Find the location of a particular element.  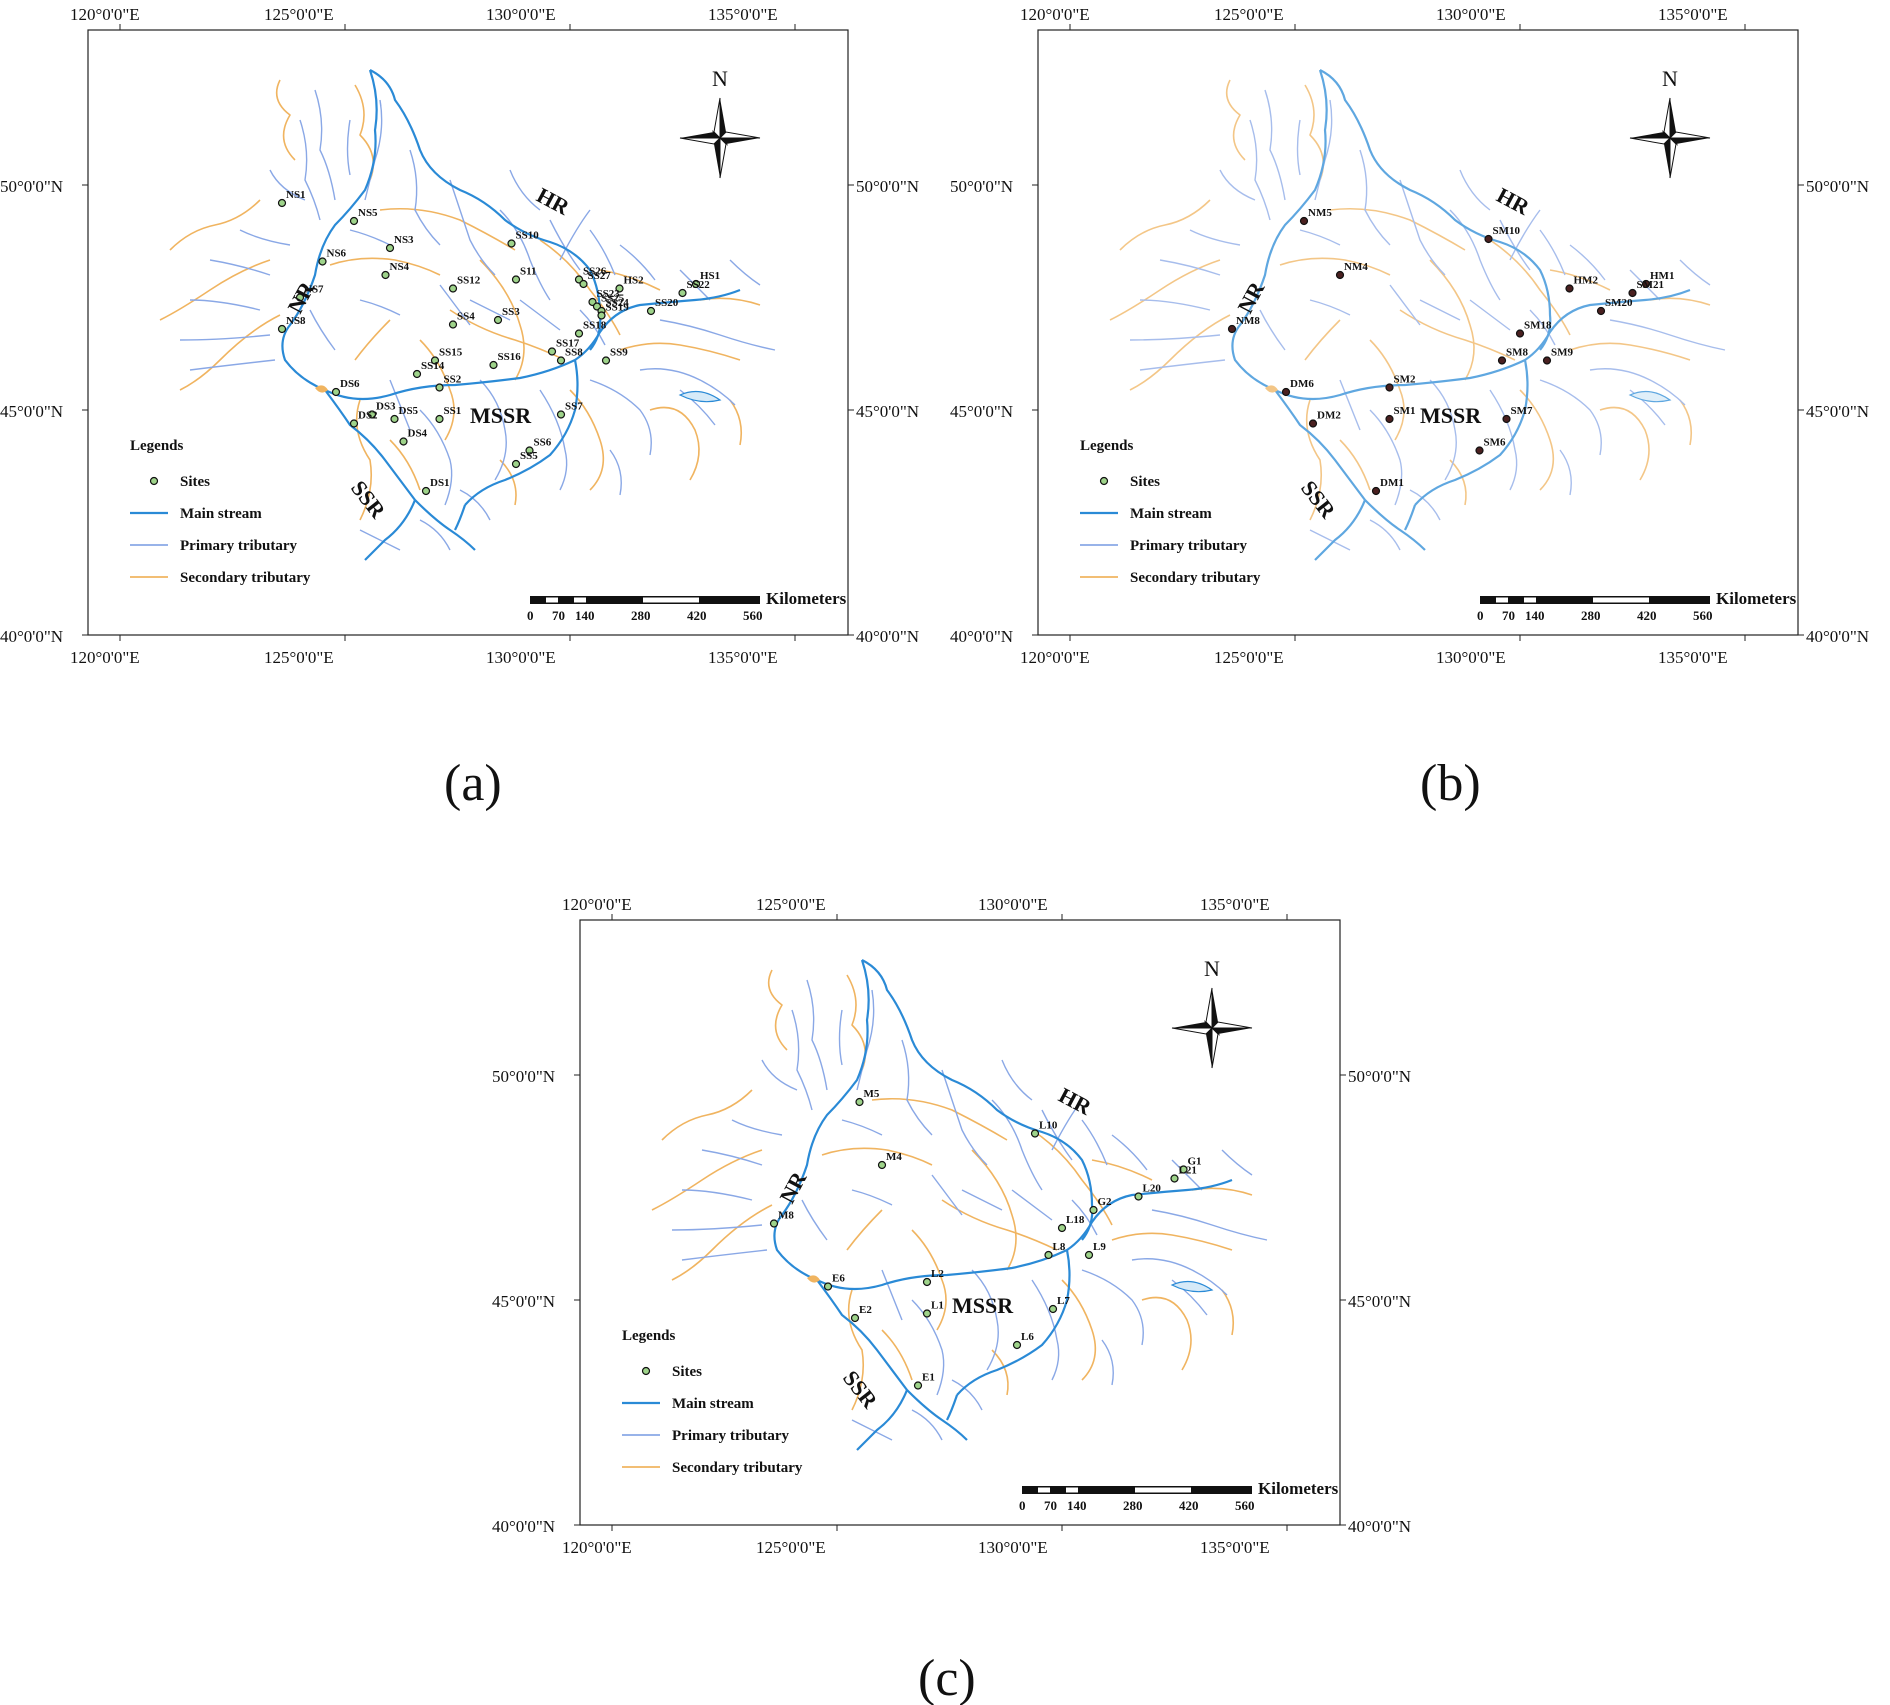

site-marker-ns1 is located at coordinates (282, 203).